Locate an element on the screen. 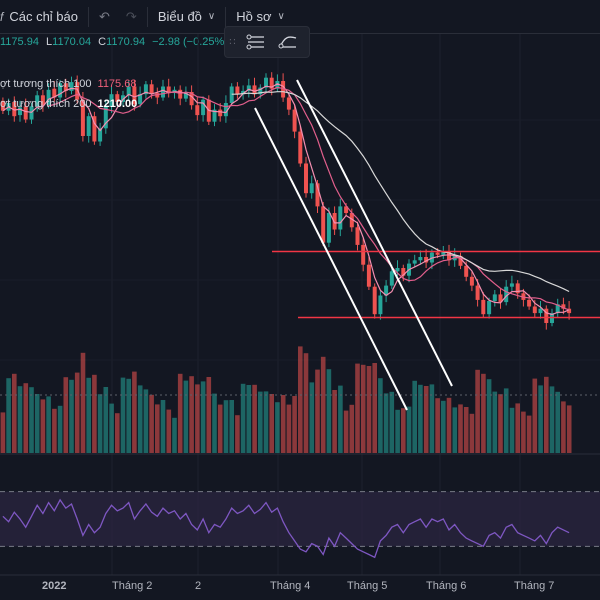 The width and height of the screenshot is (600, 600). drag-handle-icon: ∷ is located at coordinates (232, 42).